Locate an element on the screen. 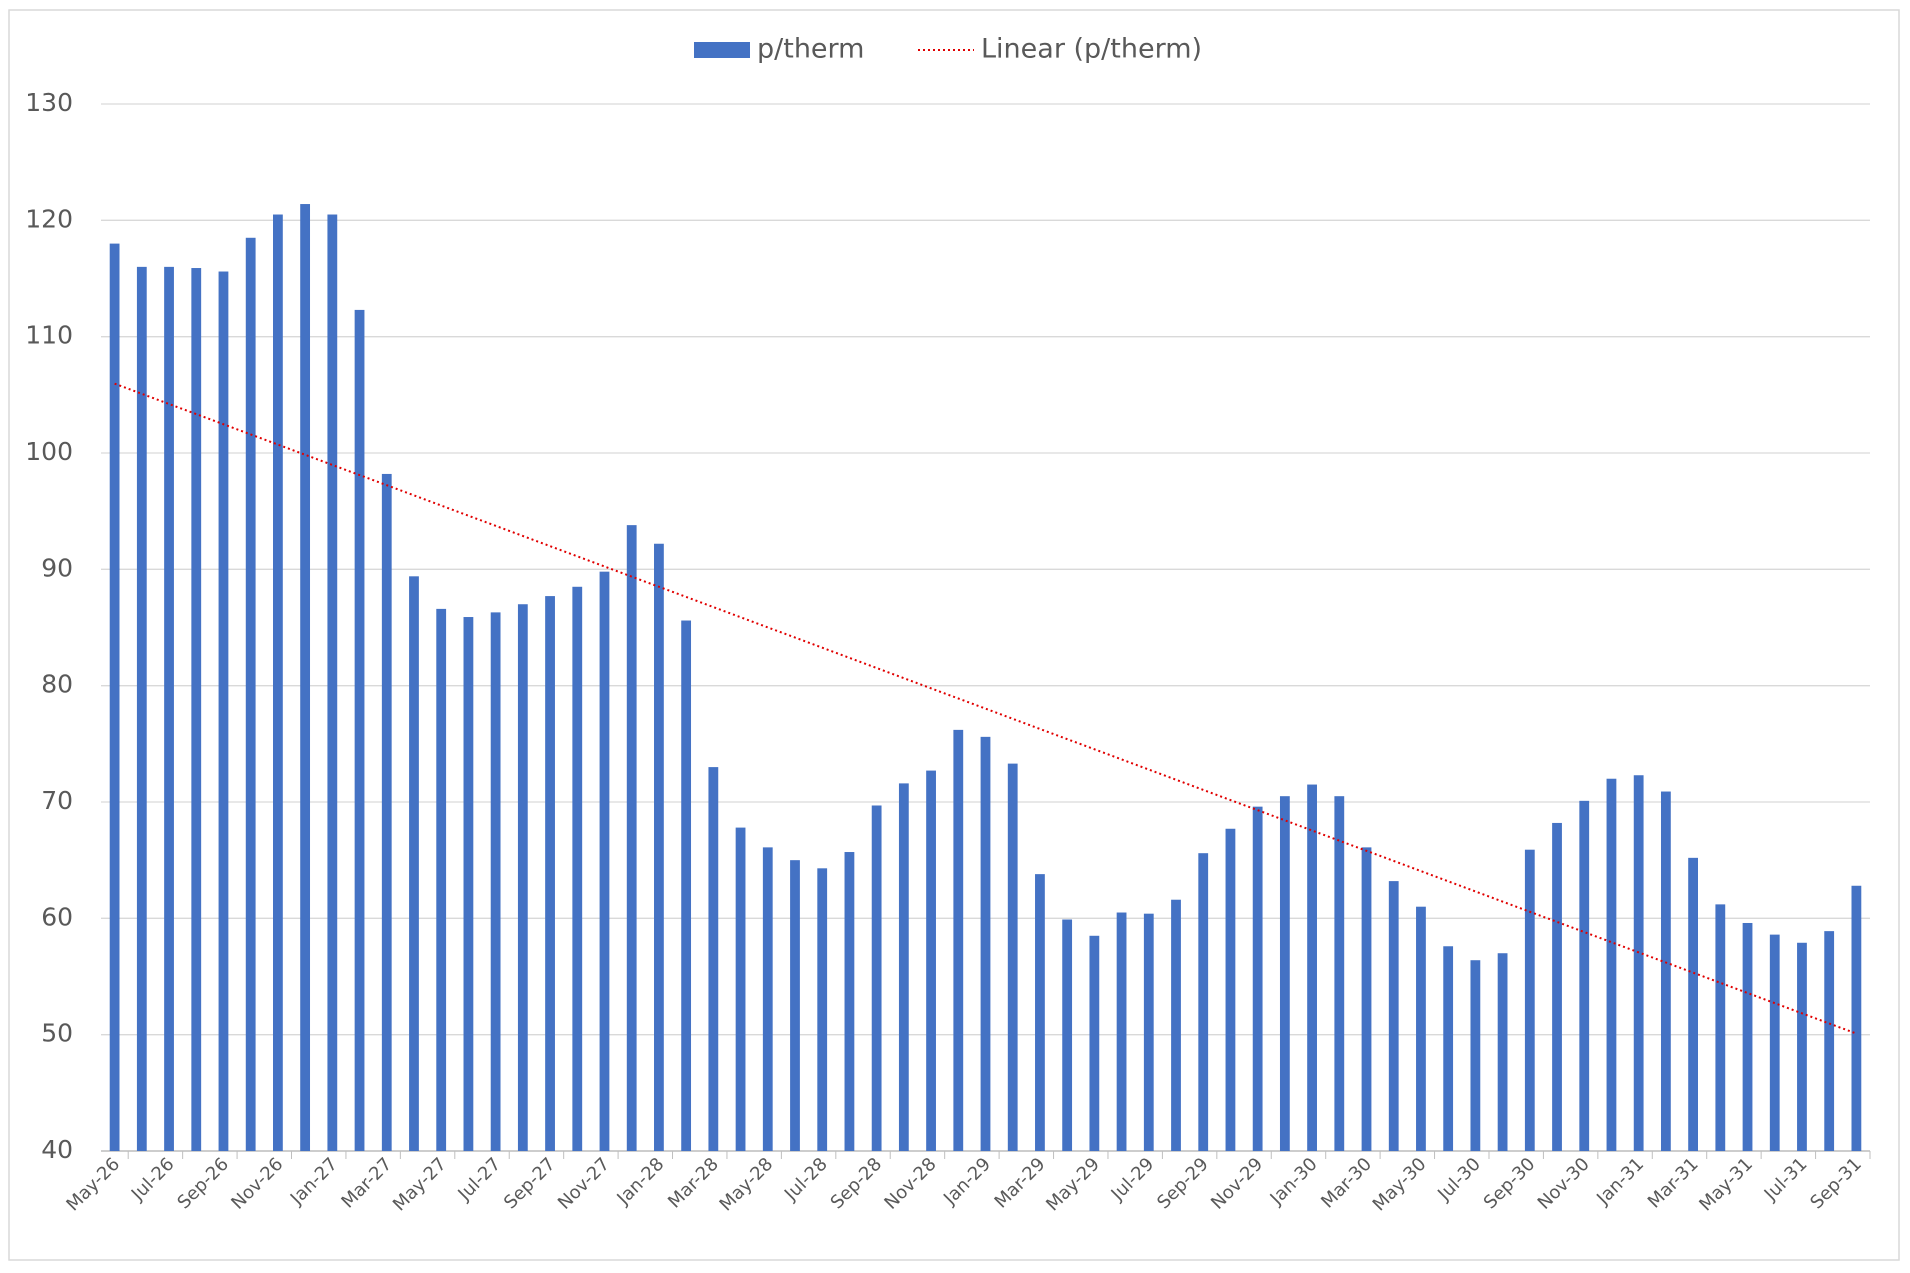  legend-swatch is located at coordinates (722, 50).